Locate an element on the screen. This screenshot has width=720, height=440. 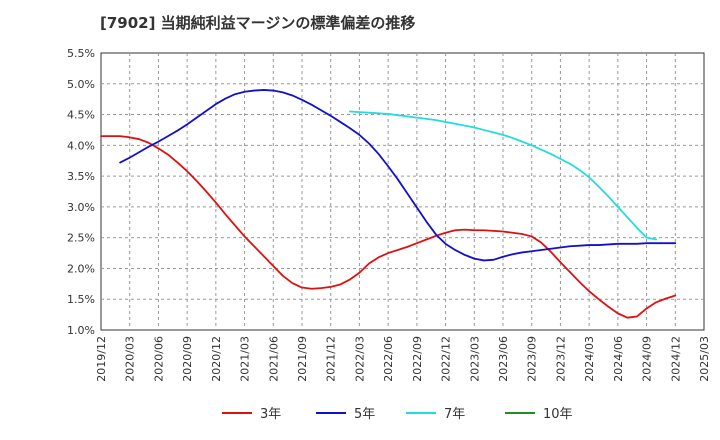
x-tick-label: 2024/12 is located at coordinates (675, 359).